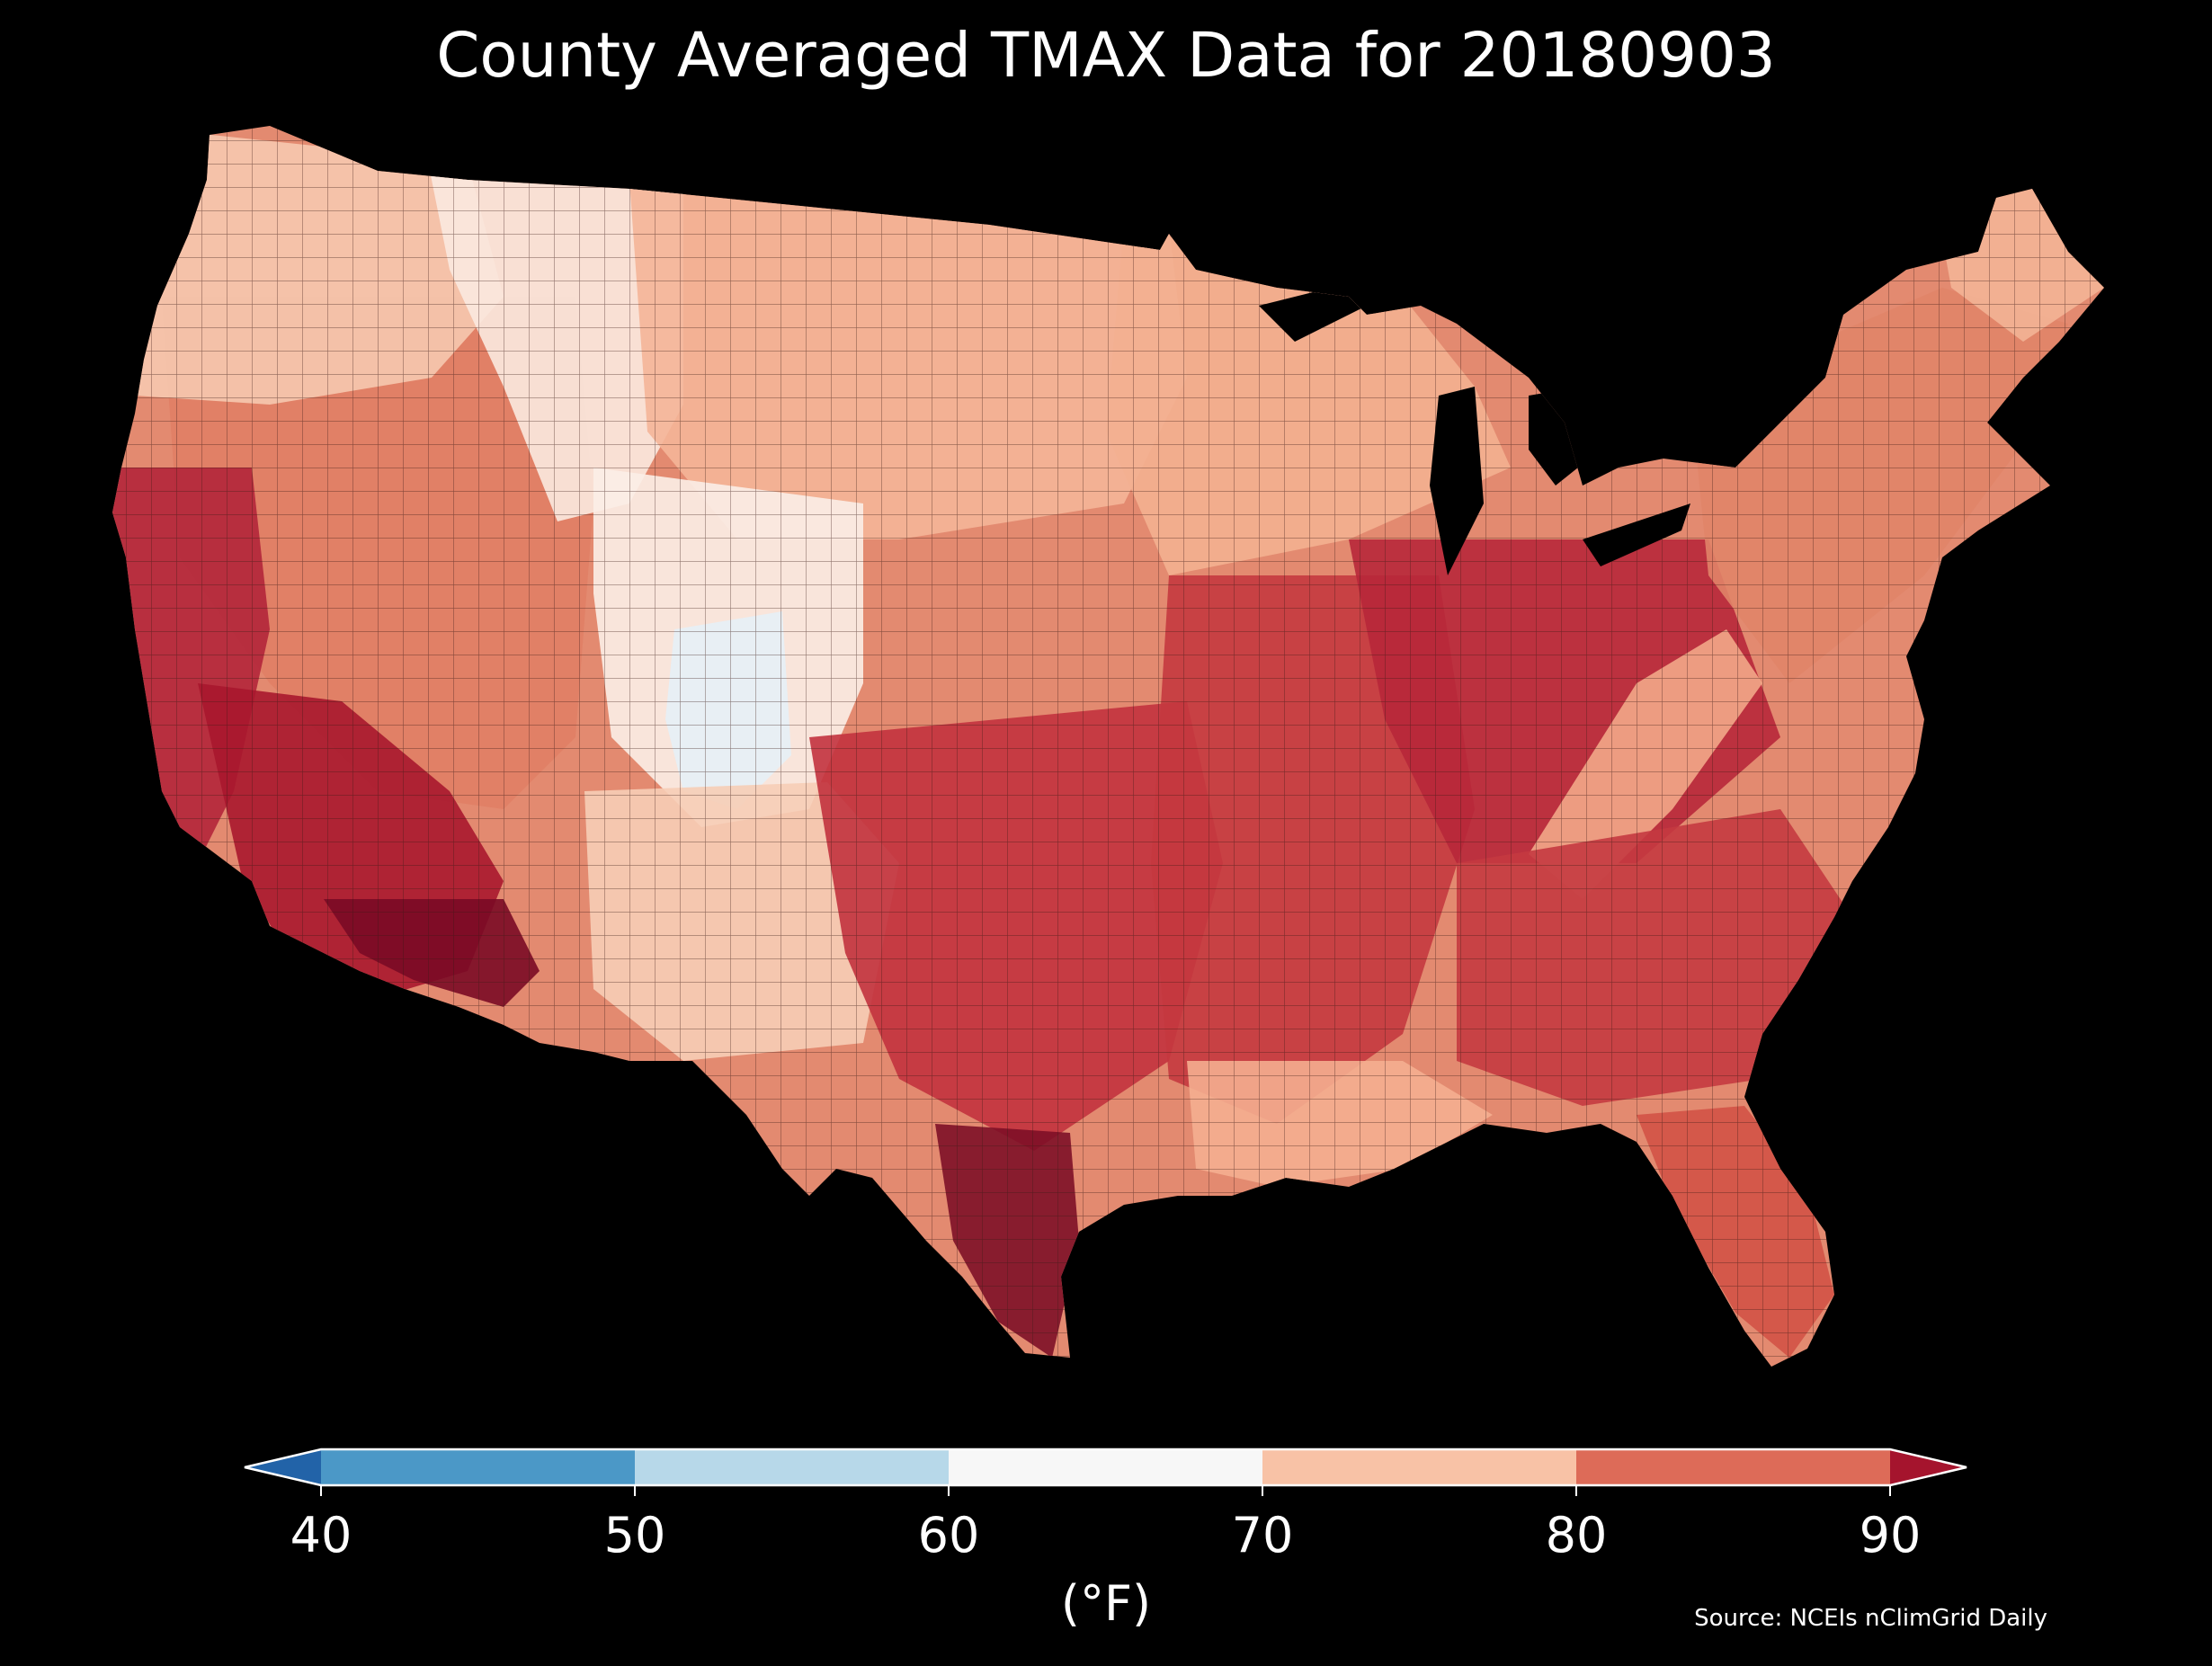 This screenshot has height=1666, width=2212. Describe the element at coordinates (1576, 1535) in the screenshot. I see `colorbar-tick-label: 80` at that location.